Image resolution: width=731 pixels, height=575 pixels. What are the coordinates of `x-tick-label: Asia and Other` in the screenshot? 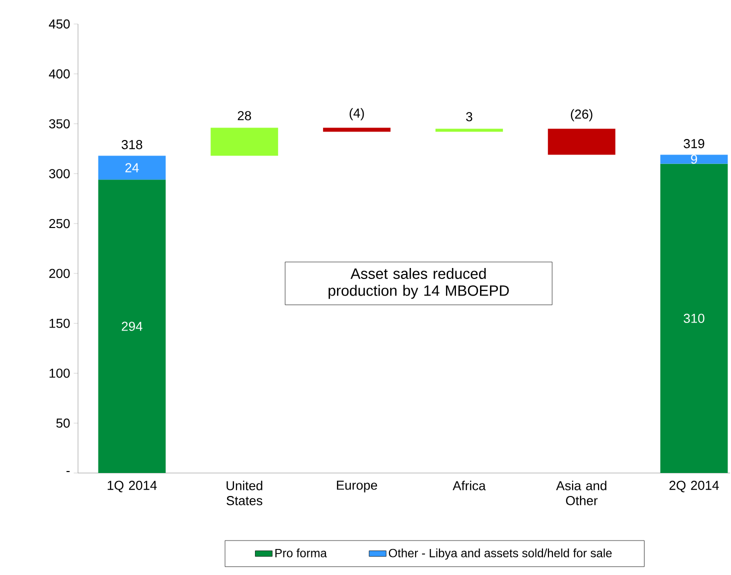 It's located at (581, 493).